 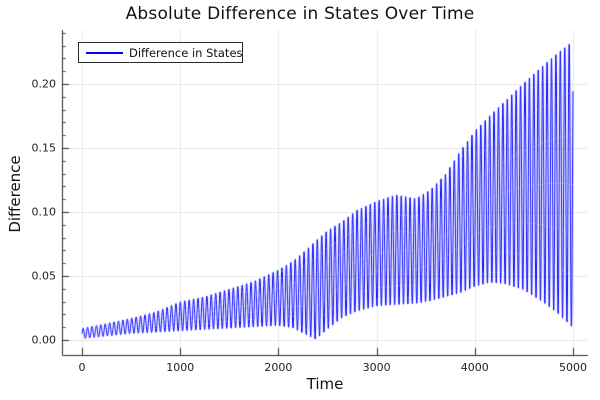 What do you see at coordinates (300, 14) in the screenshot?
I see `chart-title: Absolute Difference in States Over Time` at bounding box center [300, 14].